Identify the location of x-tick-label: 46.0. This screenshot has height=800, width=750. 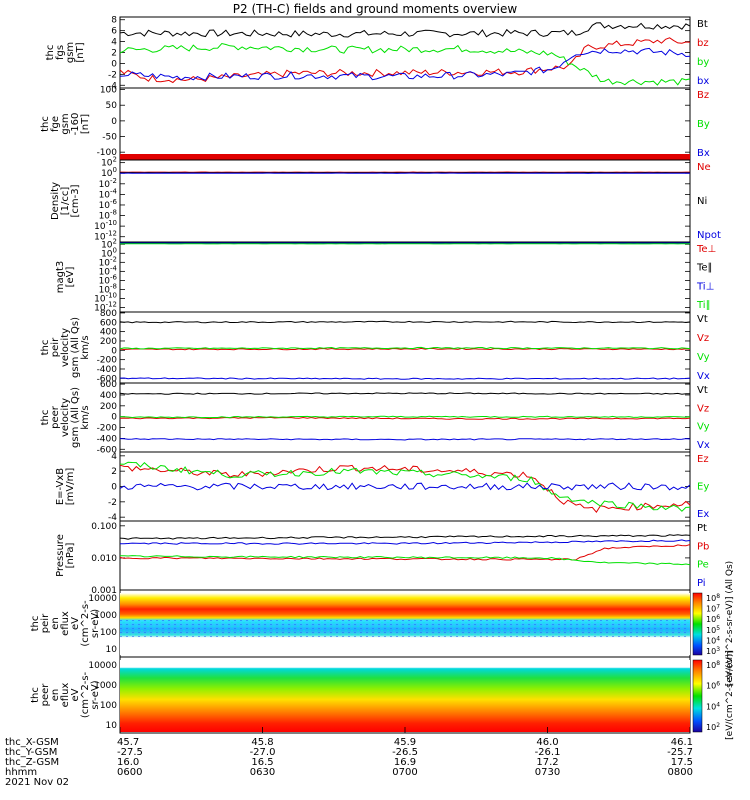
(547, 742).